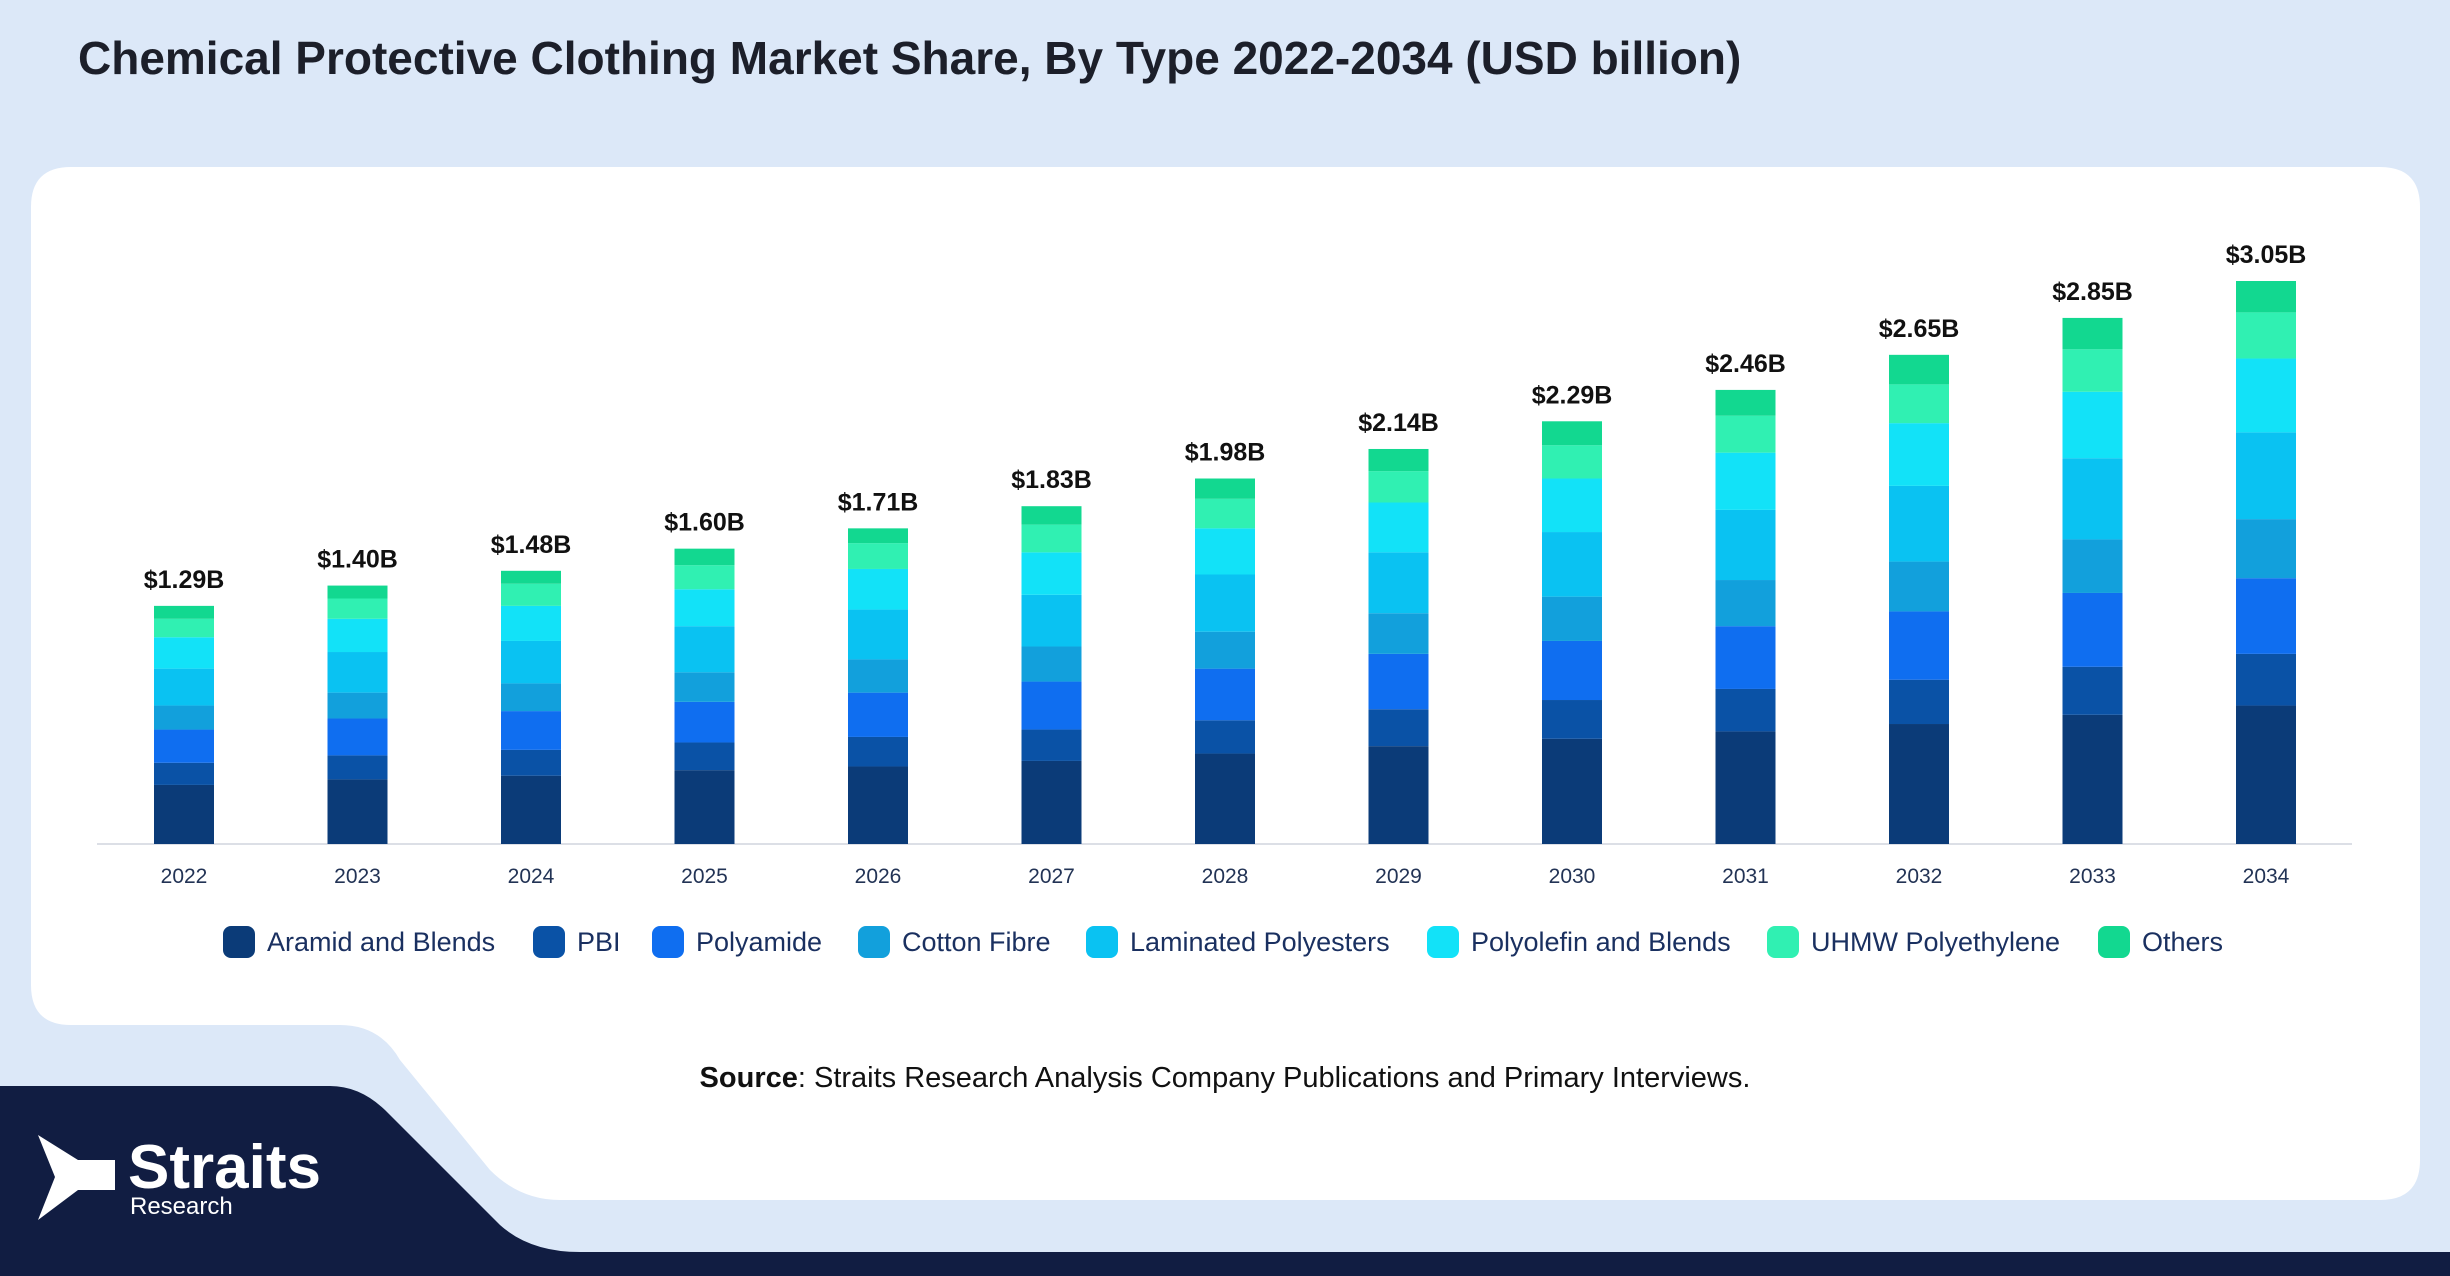 This screenshot has height=1276, width=2450. I want to click on total-label: $1.98B, so click(1225, 453).